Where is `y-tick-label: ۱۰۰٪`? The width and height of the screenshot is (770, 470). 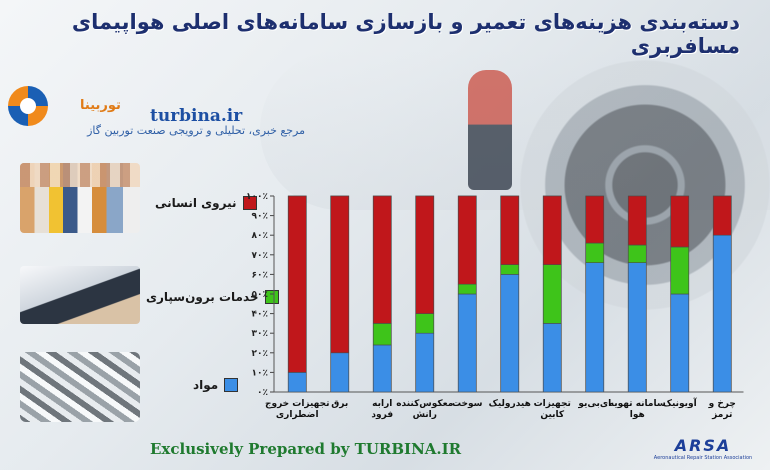
y-tick-label: ۱۰۰٪ is located at coordinates (257, 197).